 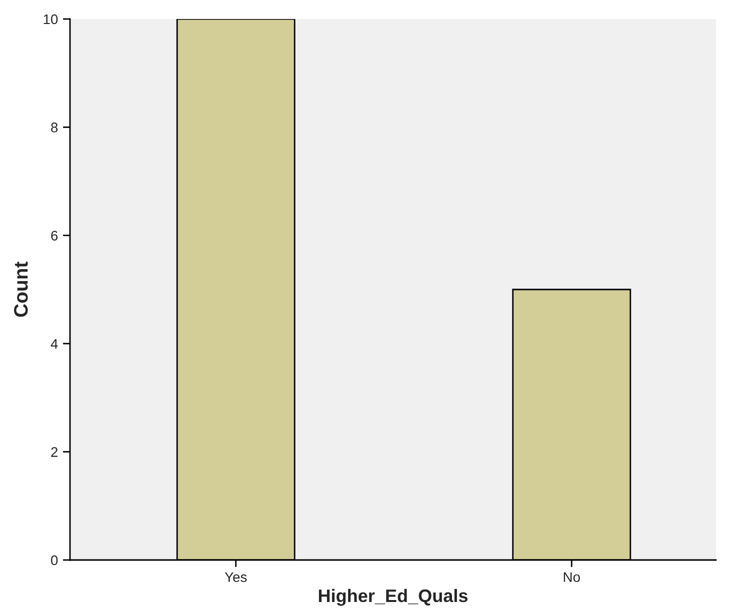 What do you see at coordinates (54, 560) in the screenshot?
I see `y-tick-label: 0` at bounding box center [54, 560].